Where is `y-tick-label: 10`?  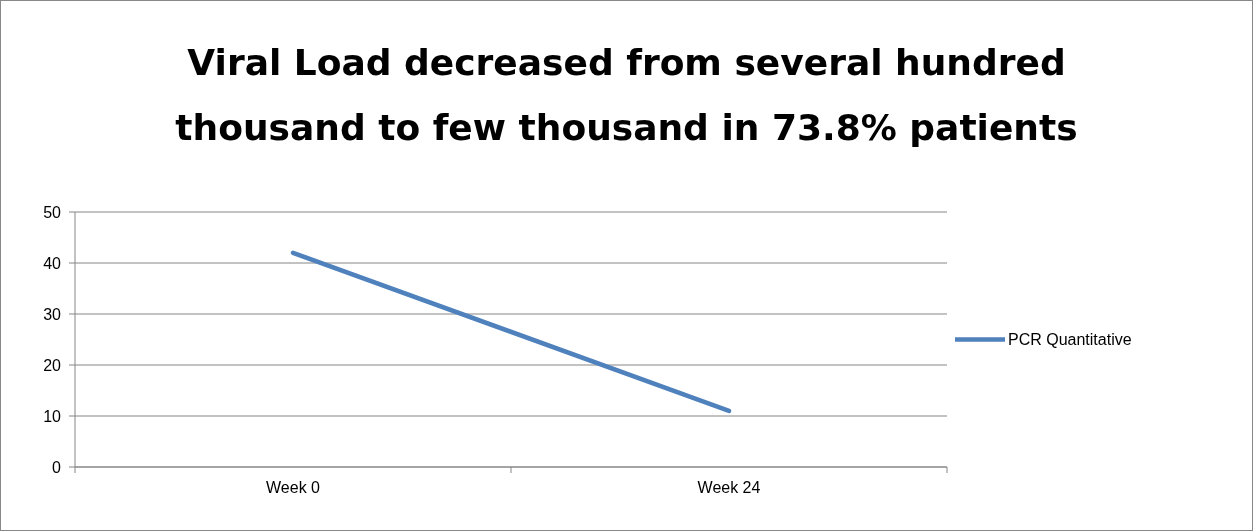 y-tick-label: 10 is located at coordinates (52, 416).